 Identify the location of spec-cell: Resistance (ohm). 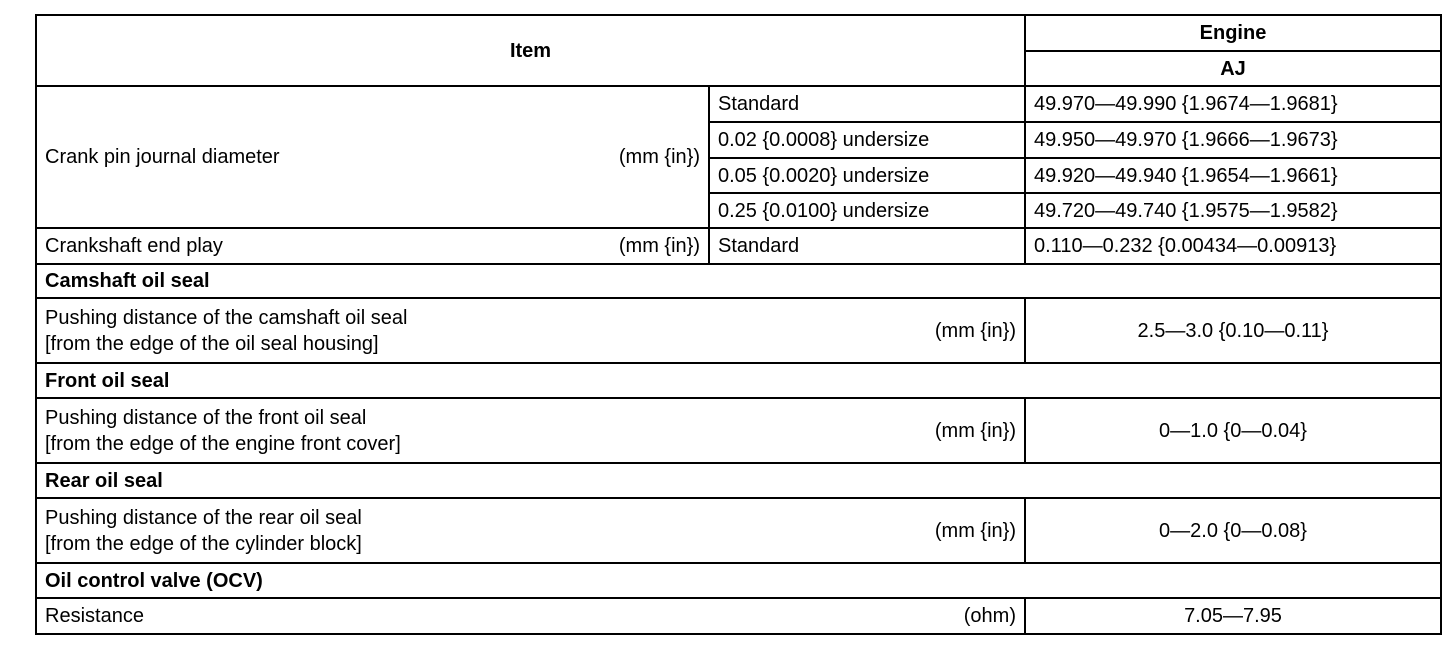
(530, 616).